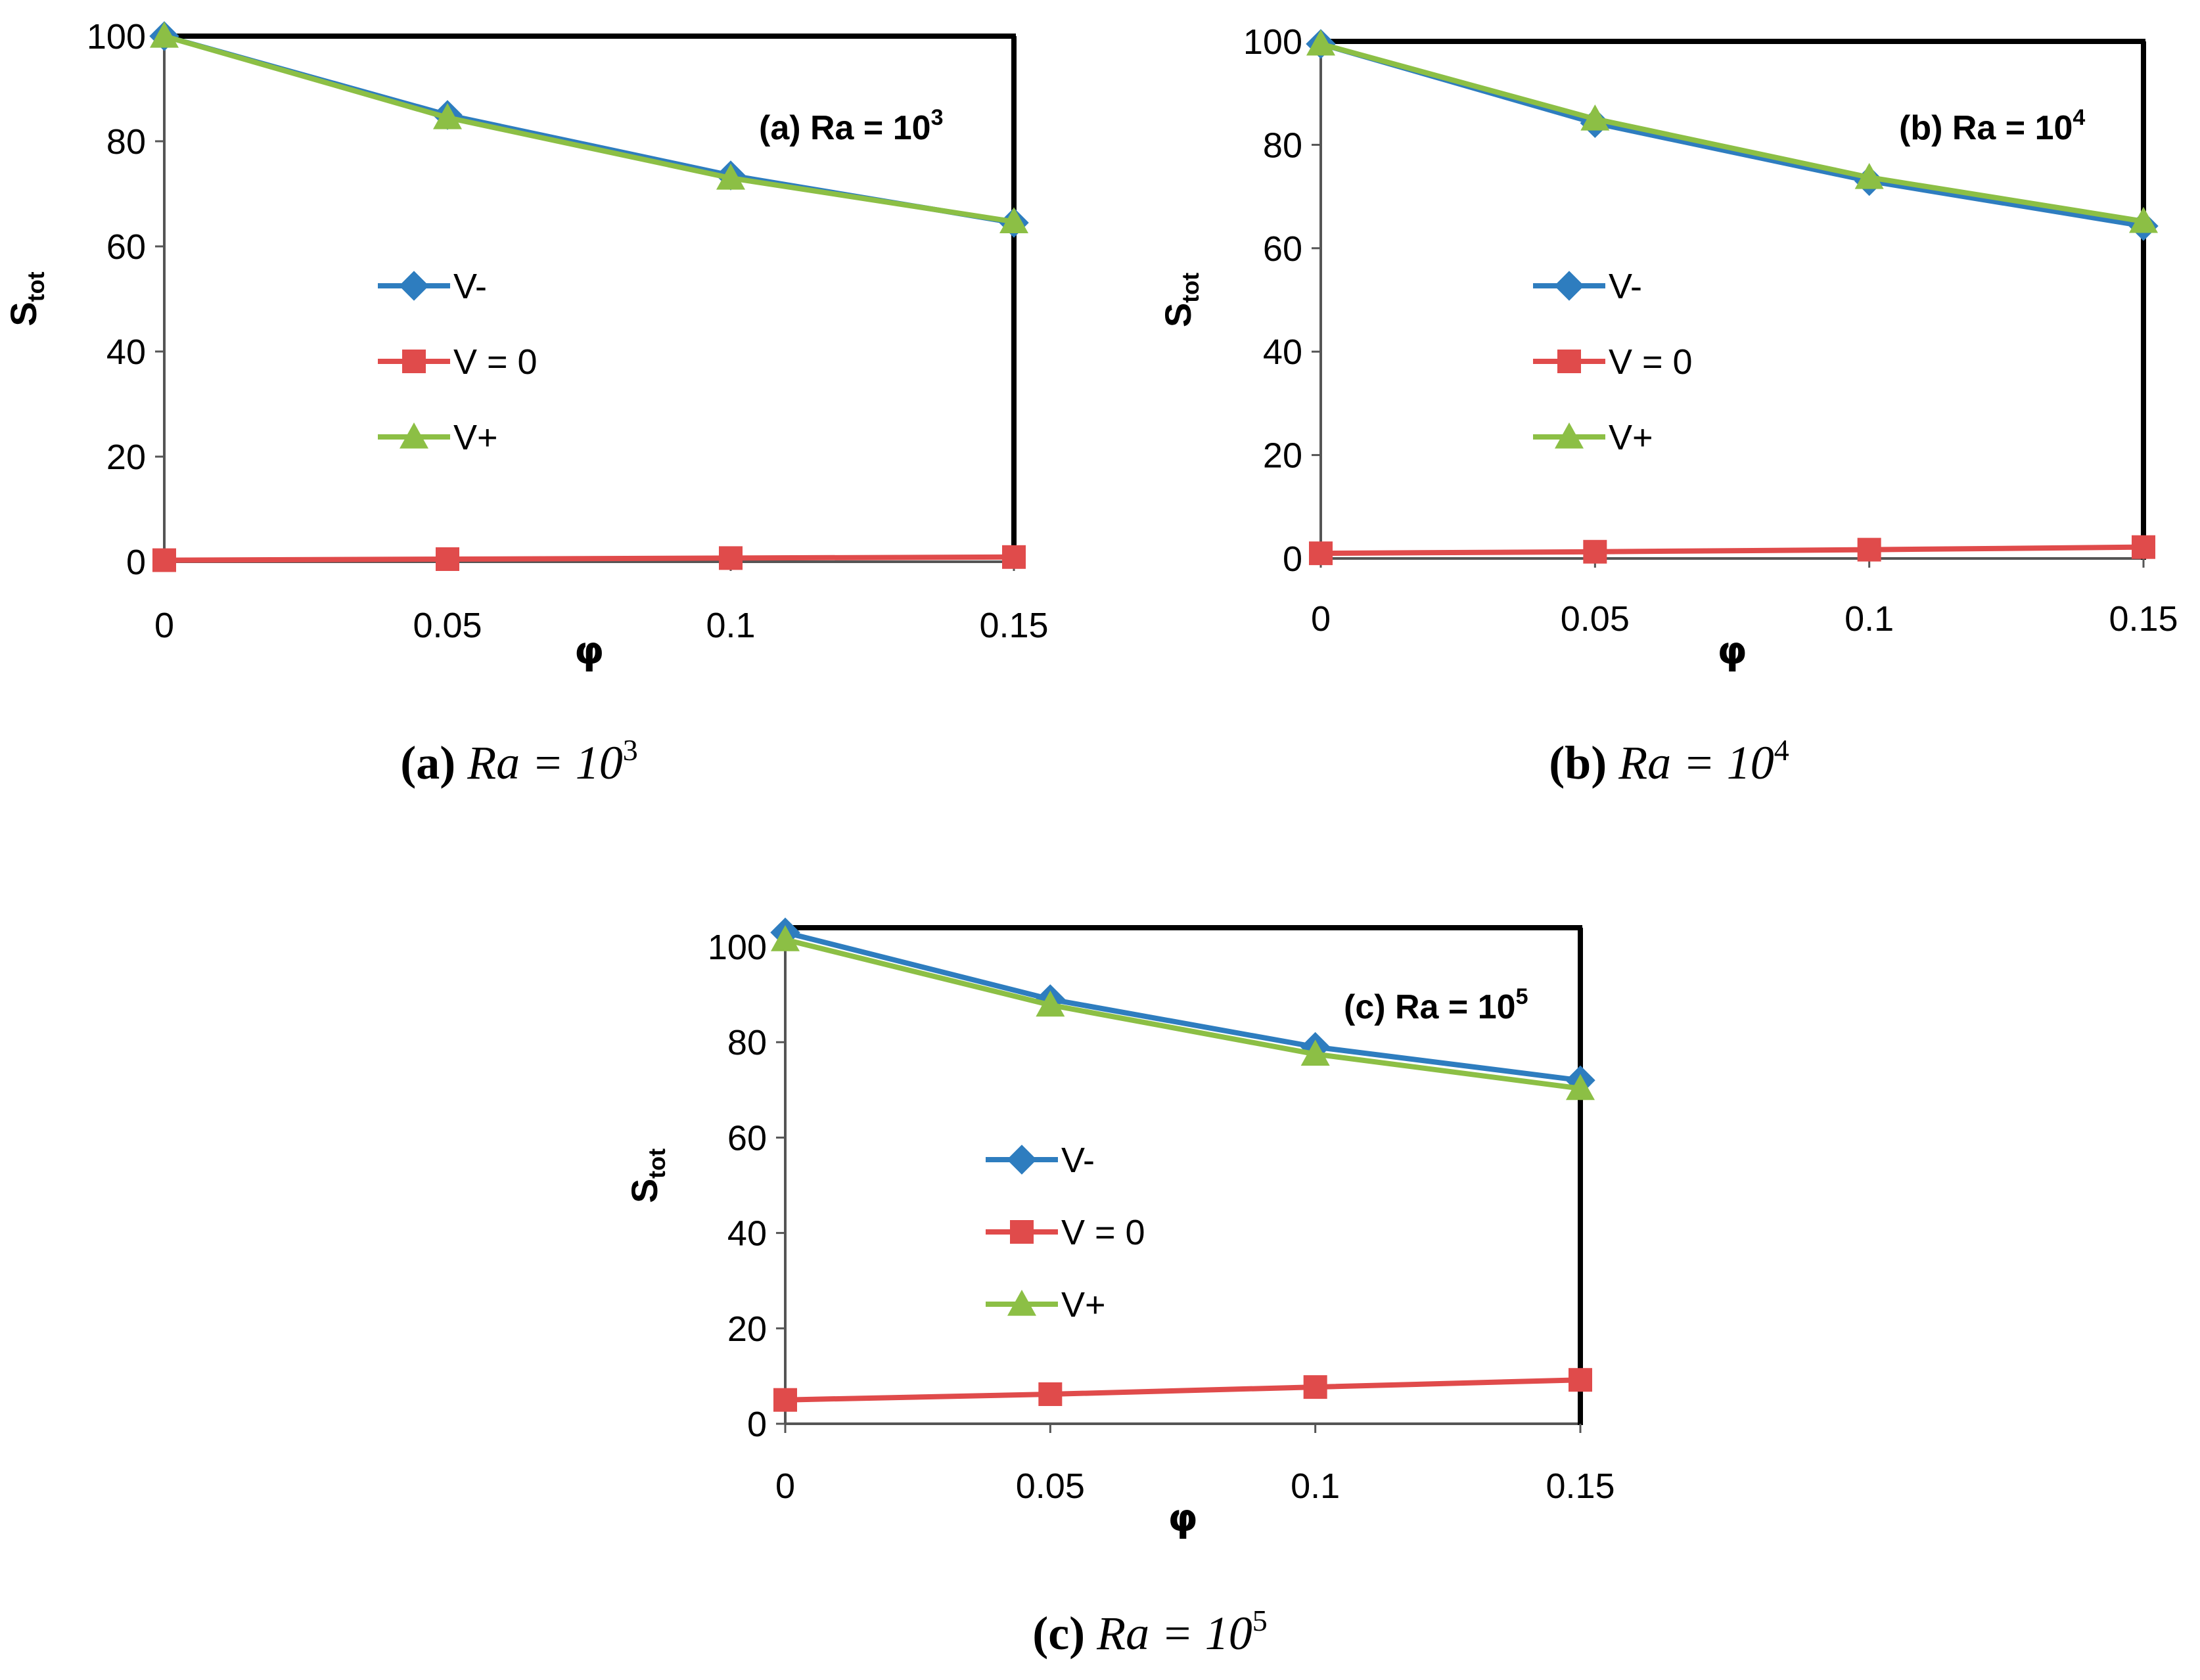  Describe the element at coordinates (1058, 1633) in the screenshot. I see `panel-caption-label: (c)` at that location.